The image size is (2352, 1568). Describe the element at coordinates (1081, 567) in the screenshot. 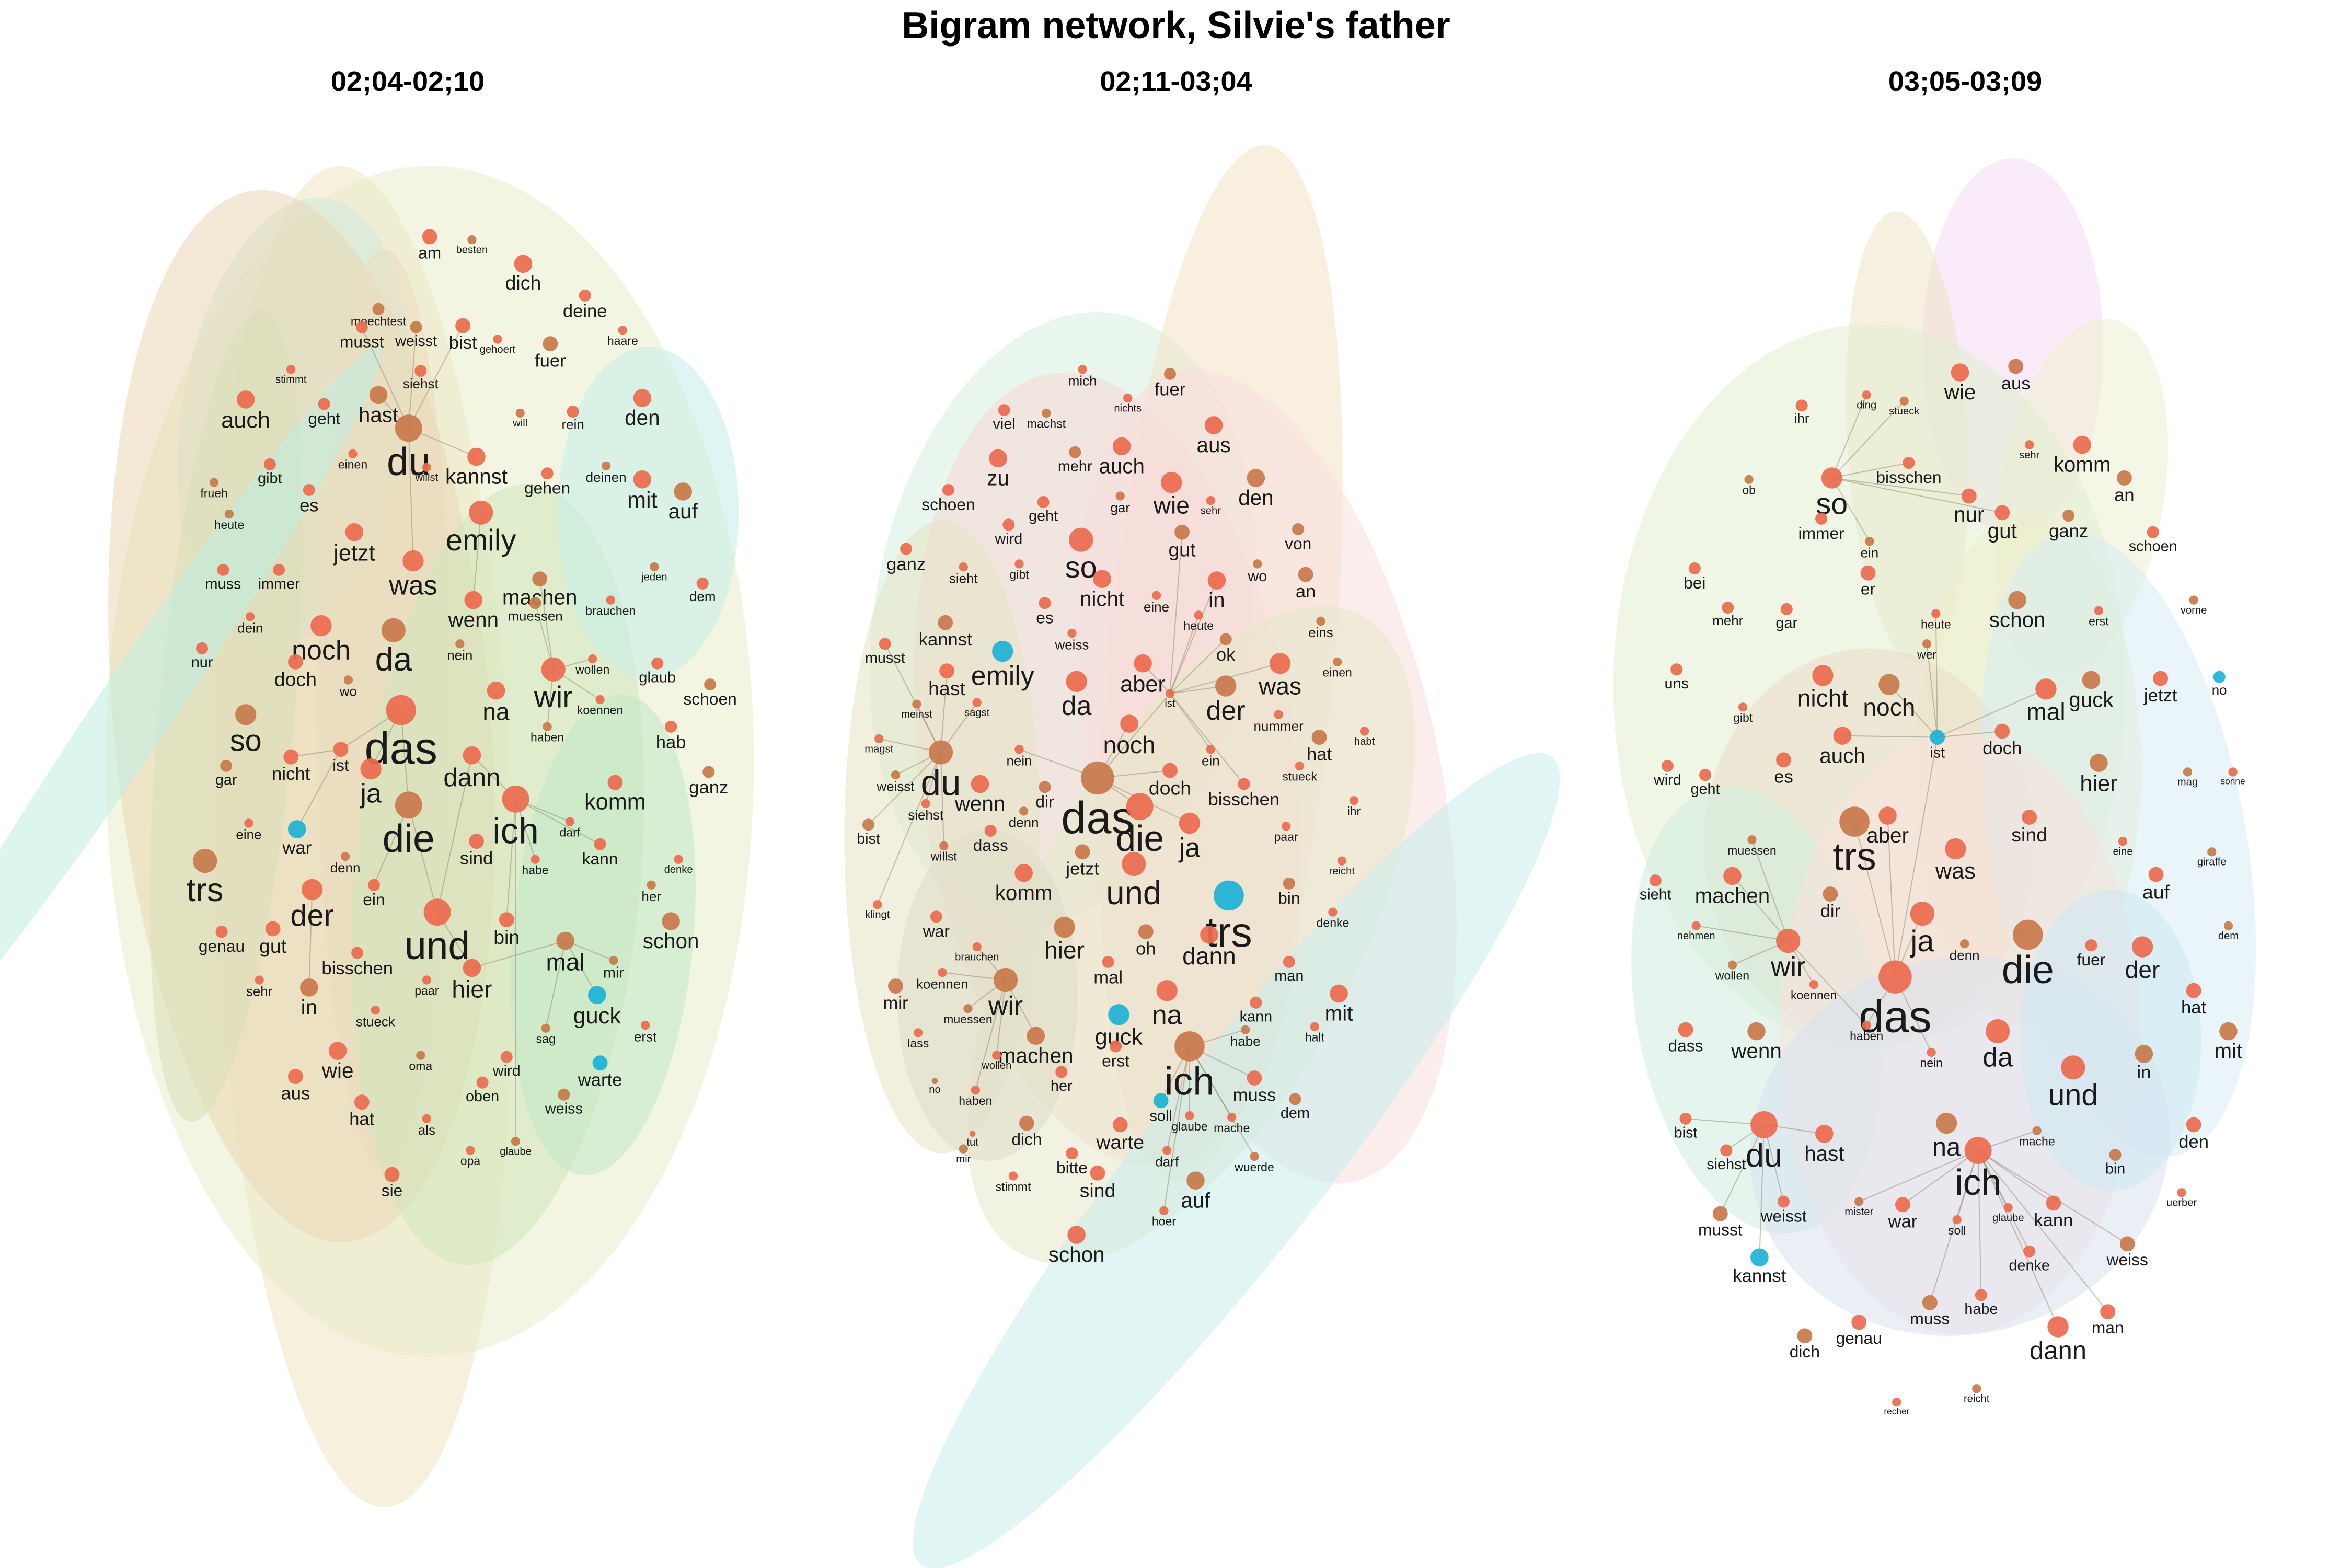

I see `word-label: so` at that location.